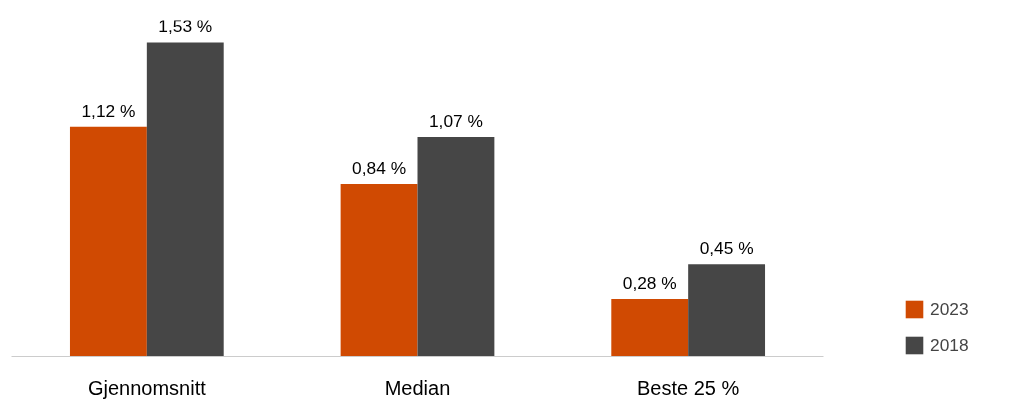 This screenshot has height=401, width=1013. I want to click on x-tick-label: Gjennomsnitt, so click(147, 387).